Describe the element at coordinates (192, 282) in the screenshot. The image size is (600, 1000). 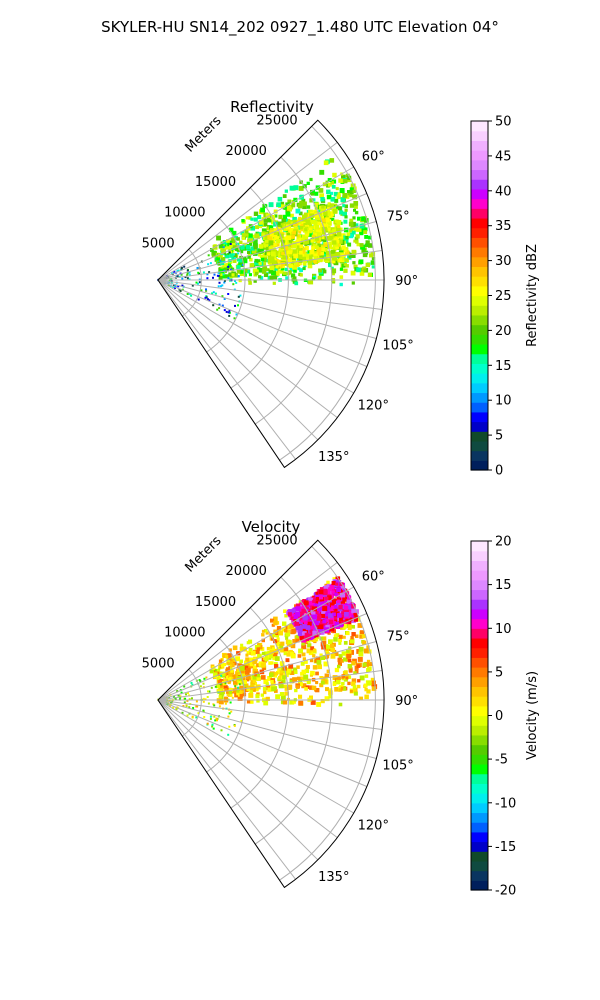
I see `range-ring` at that location.